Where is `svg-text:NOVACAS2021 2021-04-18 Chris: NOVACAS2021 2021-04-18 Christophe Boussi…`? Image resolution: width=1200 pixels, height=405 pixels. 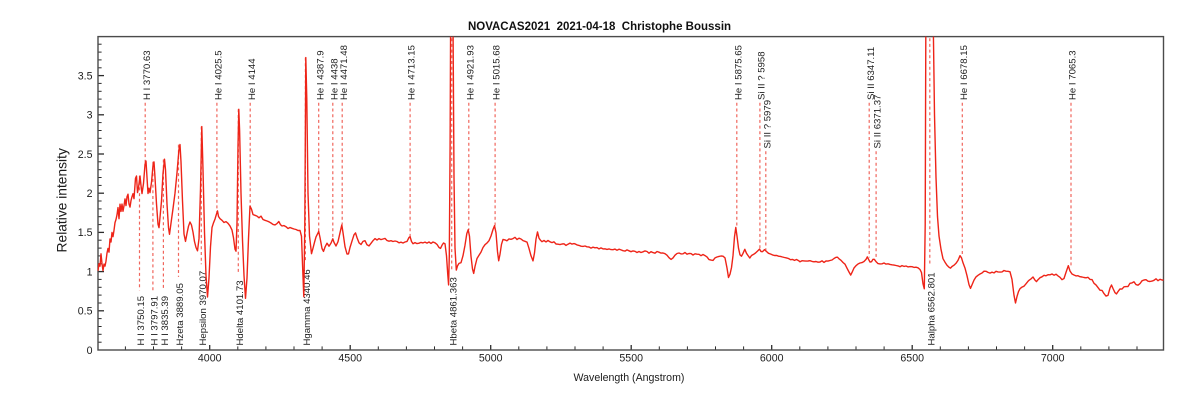
svg-text:NOVACAS2021 2021-04-18 Chris: NOVACAS2021 2021-04-18 Christophe Boussi… is located at coordinates (599, 27).